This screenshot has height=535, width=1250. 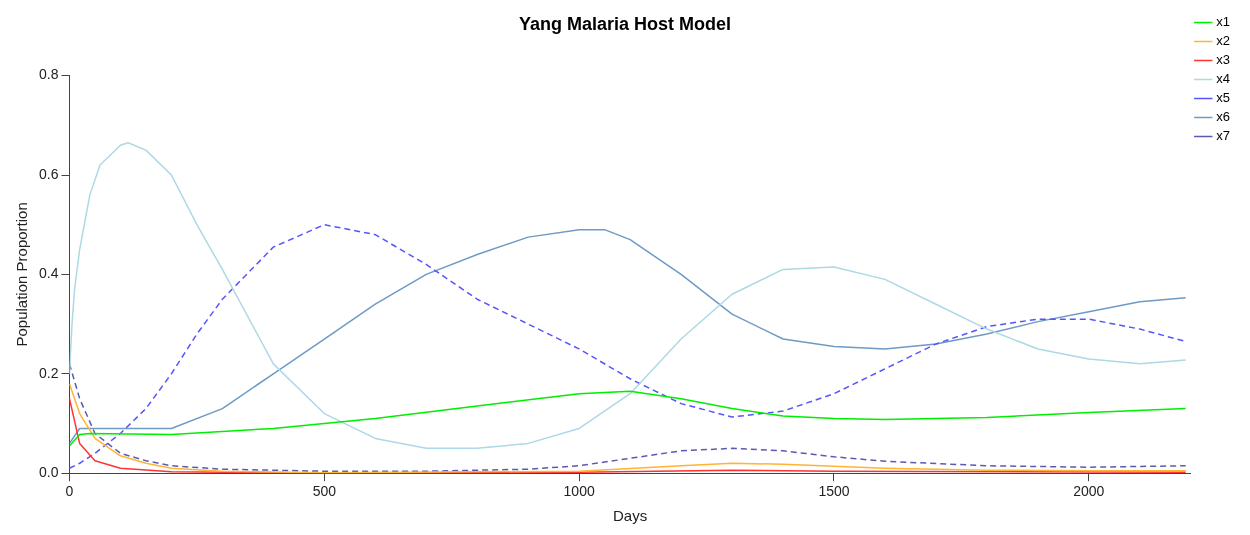 I want to click on y-tick-label: 0.8, so click(x=48, y=74).